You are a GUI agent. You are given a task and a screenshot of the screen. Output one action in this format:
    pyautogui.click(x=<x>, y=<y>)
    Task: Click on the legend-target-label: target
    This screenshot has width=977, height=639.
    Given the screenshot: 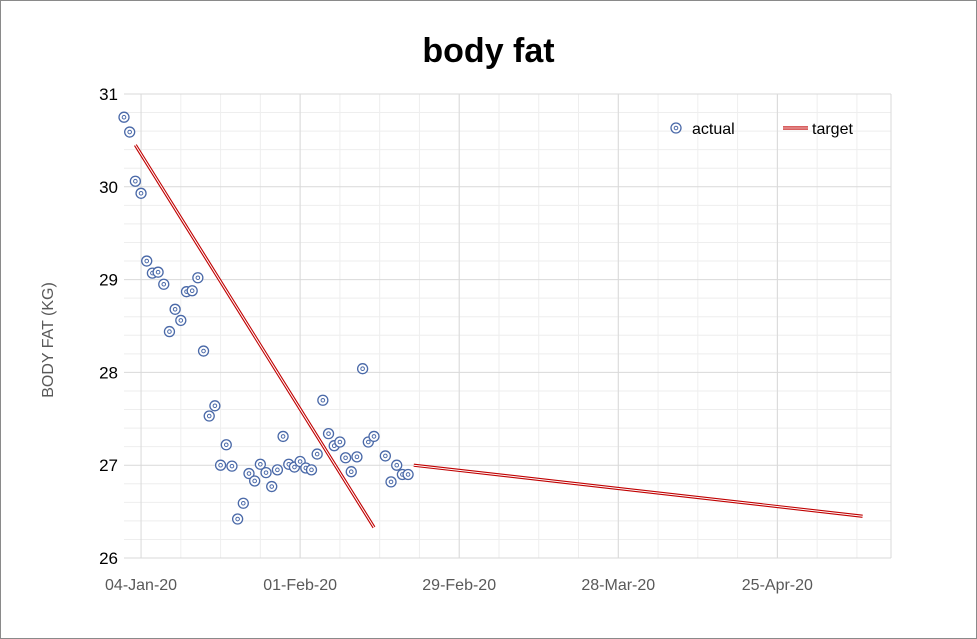 What is the action you would take?
    pyautogui.click(x=832, y=129)
    